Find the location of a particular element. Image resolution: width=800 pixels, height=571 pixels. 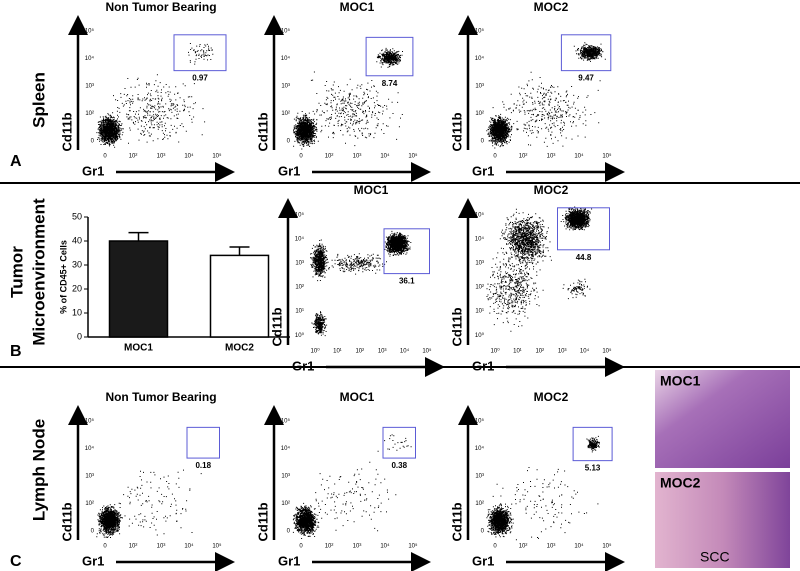

y-axis-title: % of CD45+ Cells is located at coordinates (63, 277).